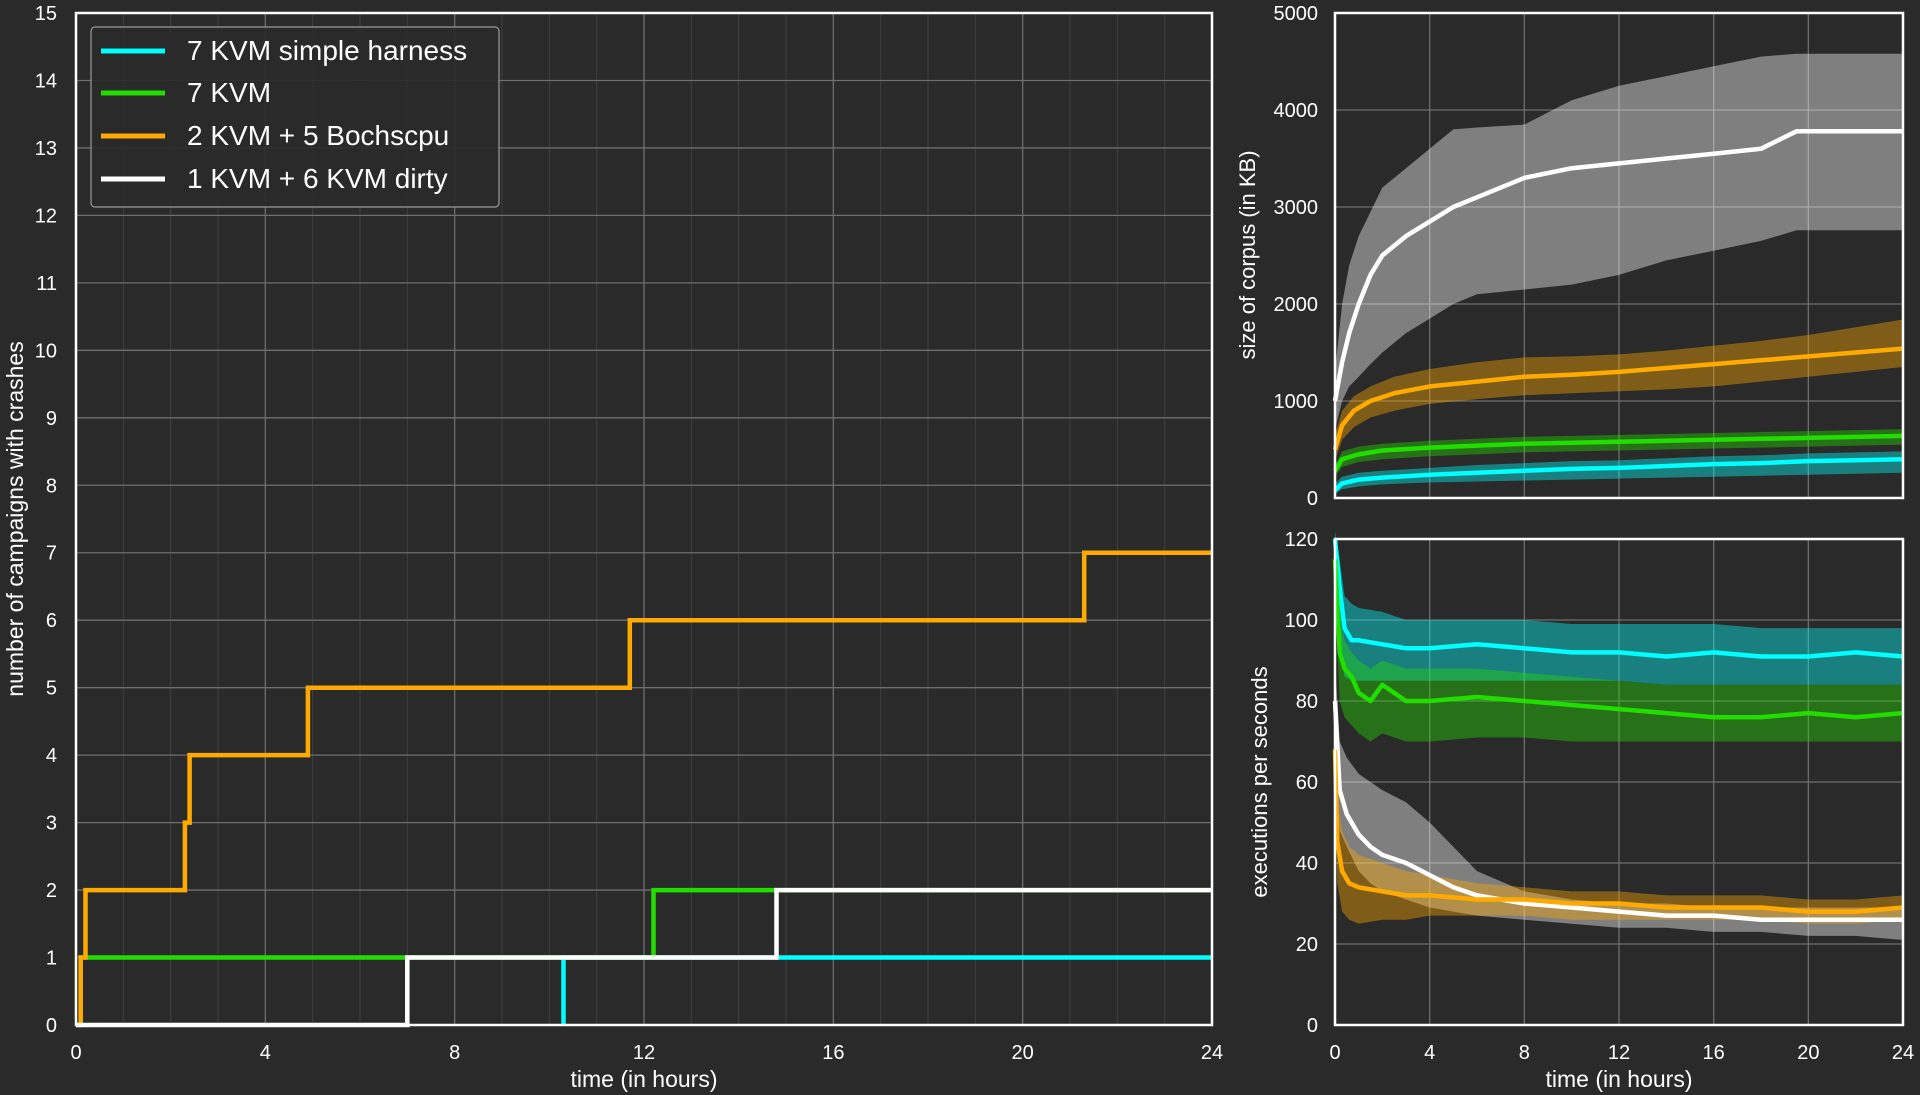 The image size is (1920, 1095). Describe the element at coordinates (46, 351) in the screenshot. I see `y-tick-label: 10` at that location.